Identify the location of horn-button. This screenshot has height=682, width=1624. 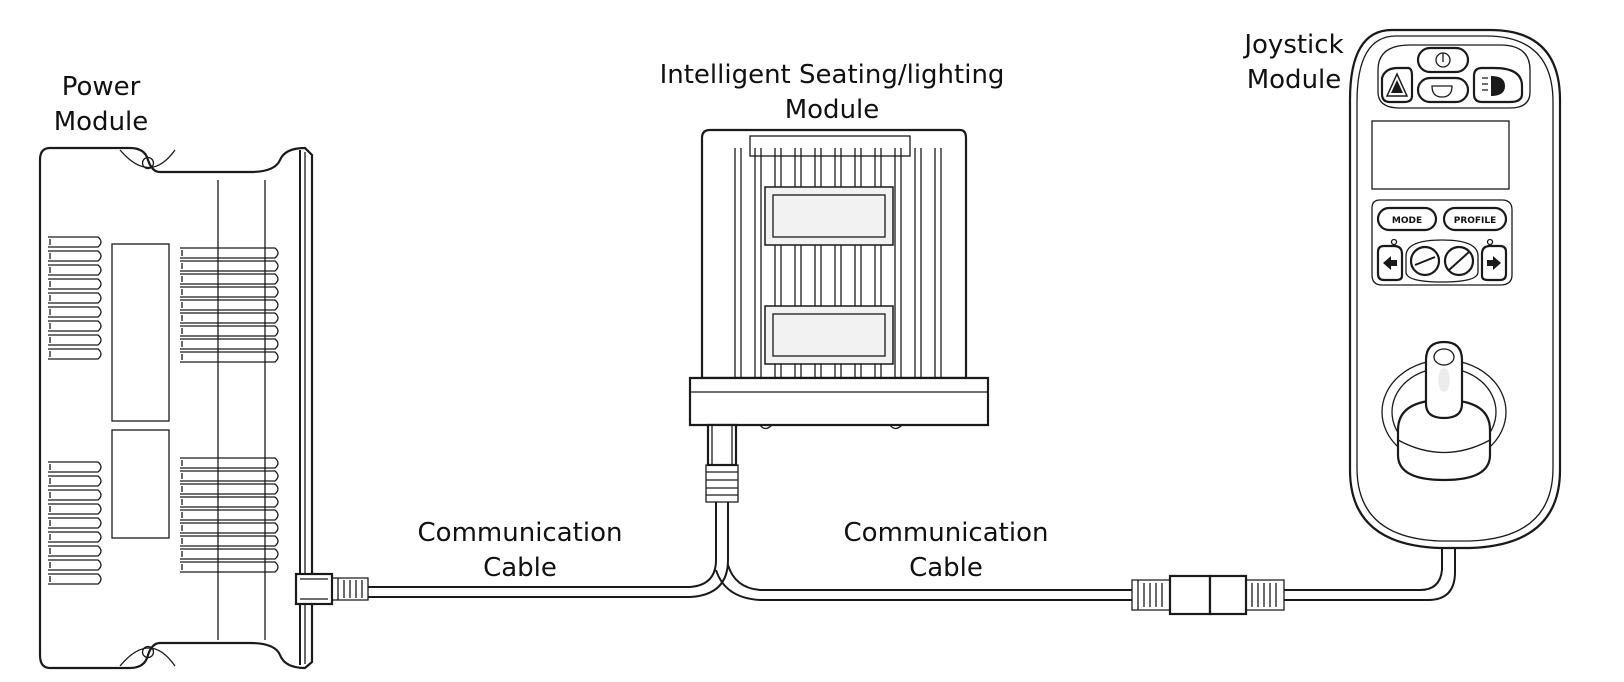
(1443, 90).